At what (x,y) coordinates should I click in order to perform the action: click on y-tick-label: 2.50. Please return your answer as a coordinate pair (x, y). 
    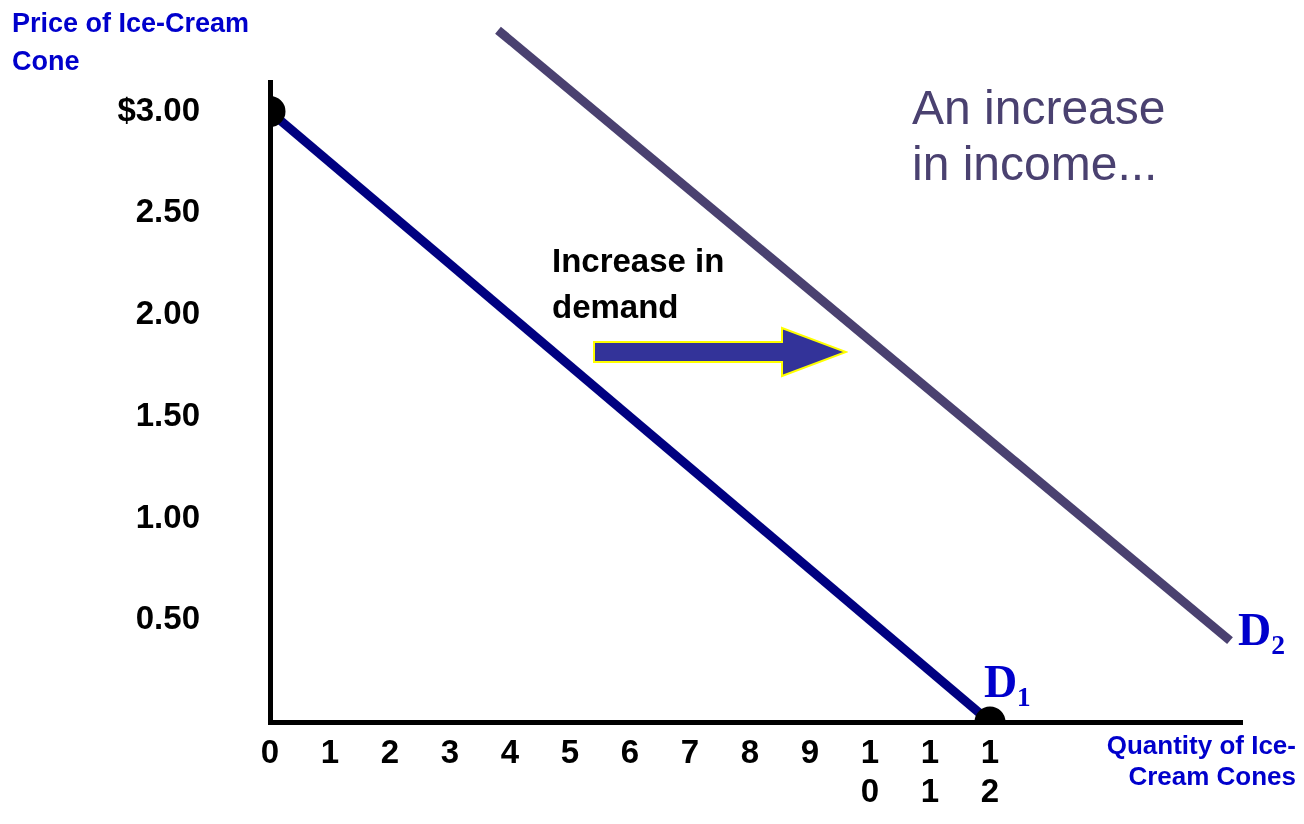
    Looking at the image, I should click on (167, 211).